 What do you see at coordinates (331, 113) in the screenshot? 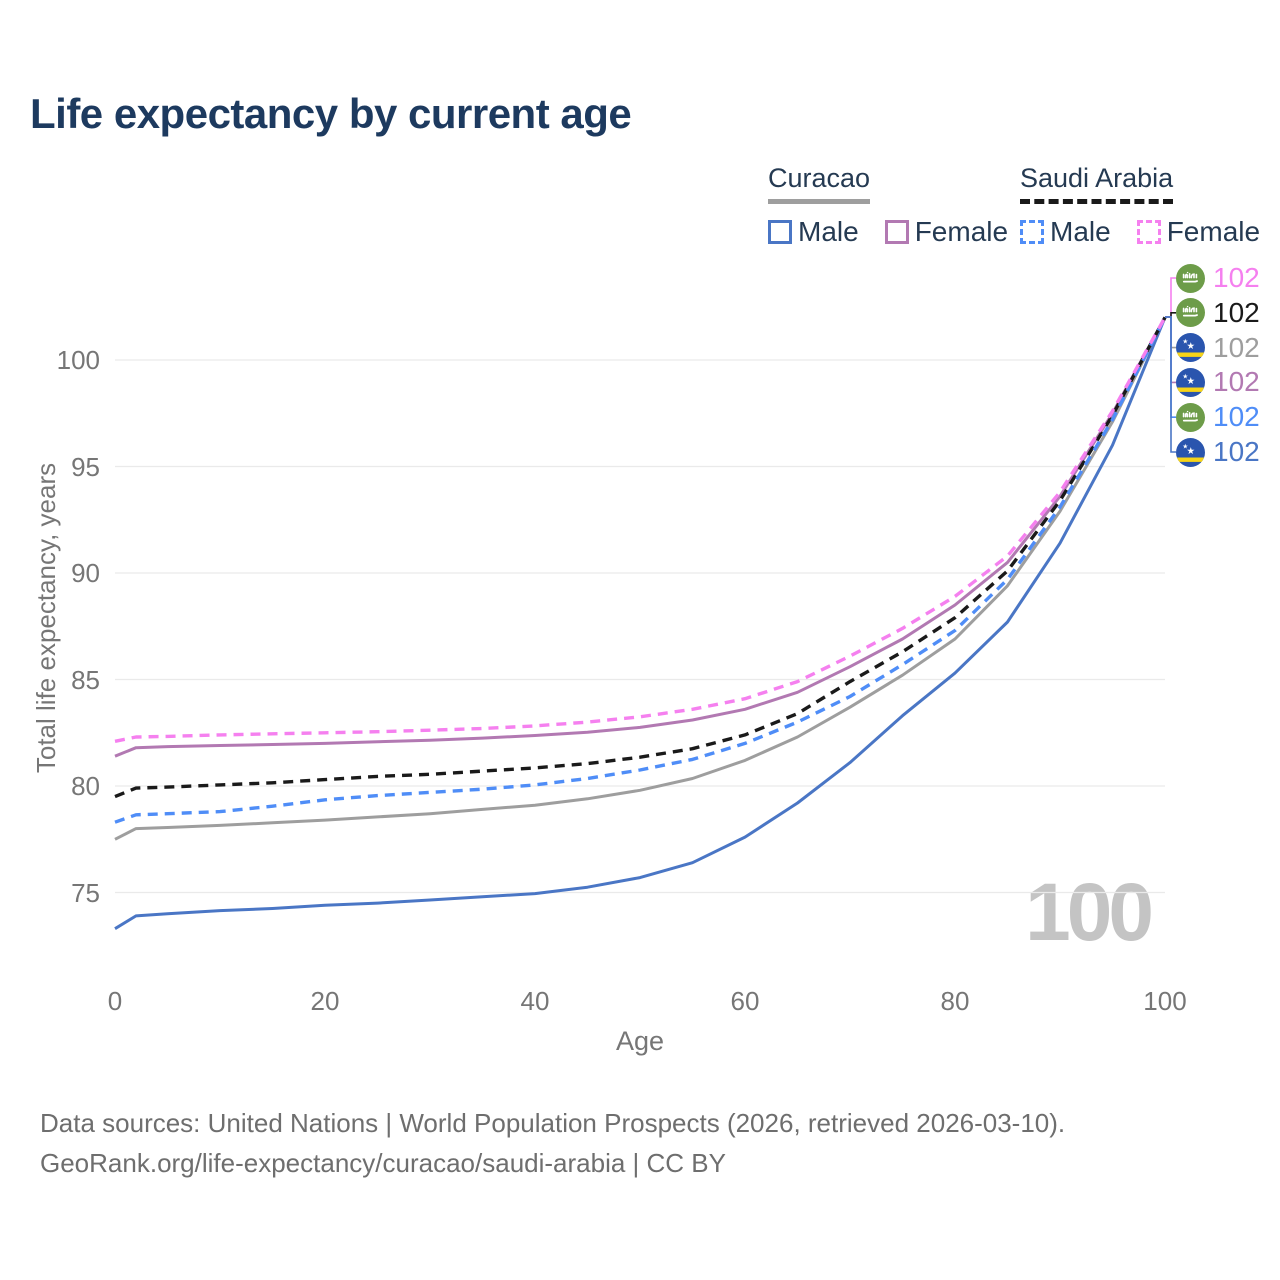
I see `page-title: Life expectancy by current age` at bounding box center [331, 113].